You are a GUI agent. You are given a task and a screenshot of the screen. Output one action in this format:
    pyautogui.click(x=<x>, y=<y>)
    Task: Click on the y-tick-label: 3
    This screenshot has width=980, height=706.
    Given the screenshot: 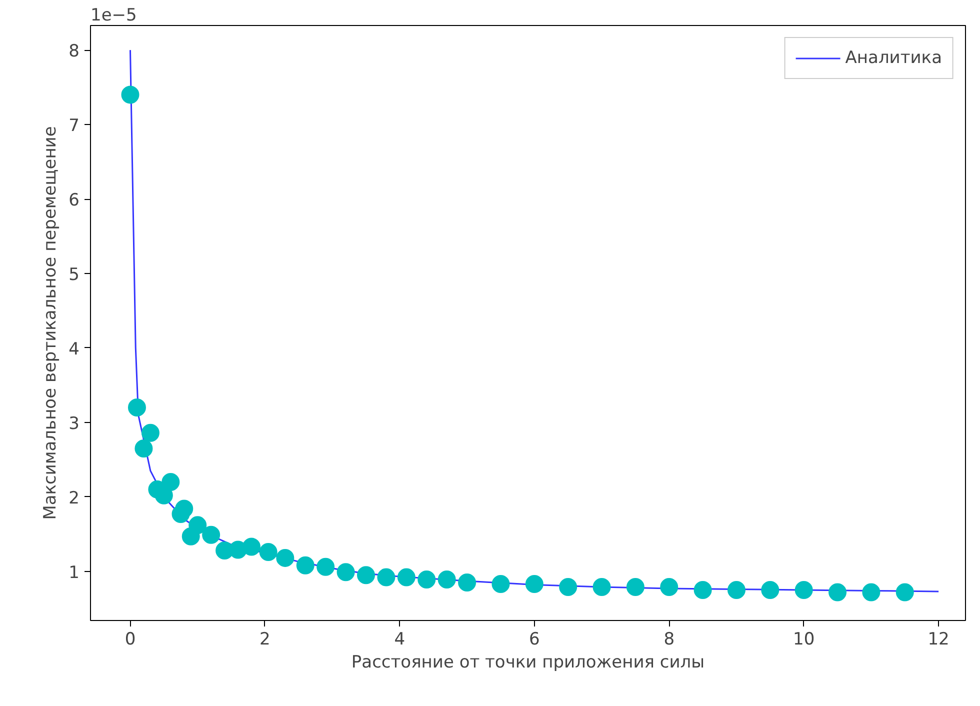 What is the action you would take?
    pyautogui.click(x=74, y=424)
    